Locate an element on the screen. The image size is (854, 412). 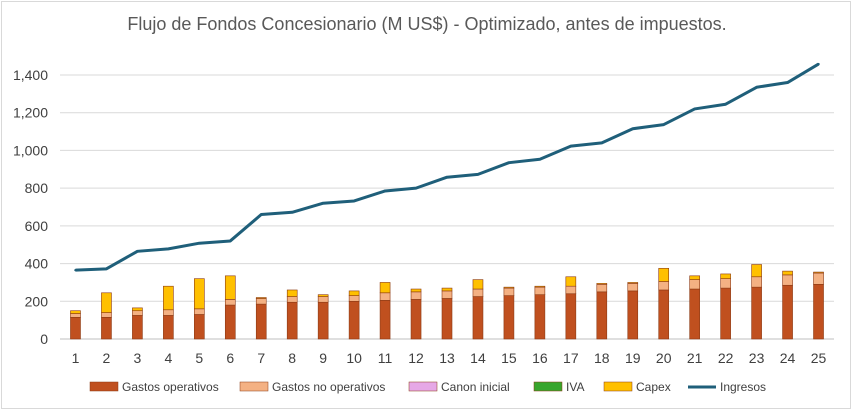
x-tick-label: 3 is located at coordinates (138, 358).